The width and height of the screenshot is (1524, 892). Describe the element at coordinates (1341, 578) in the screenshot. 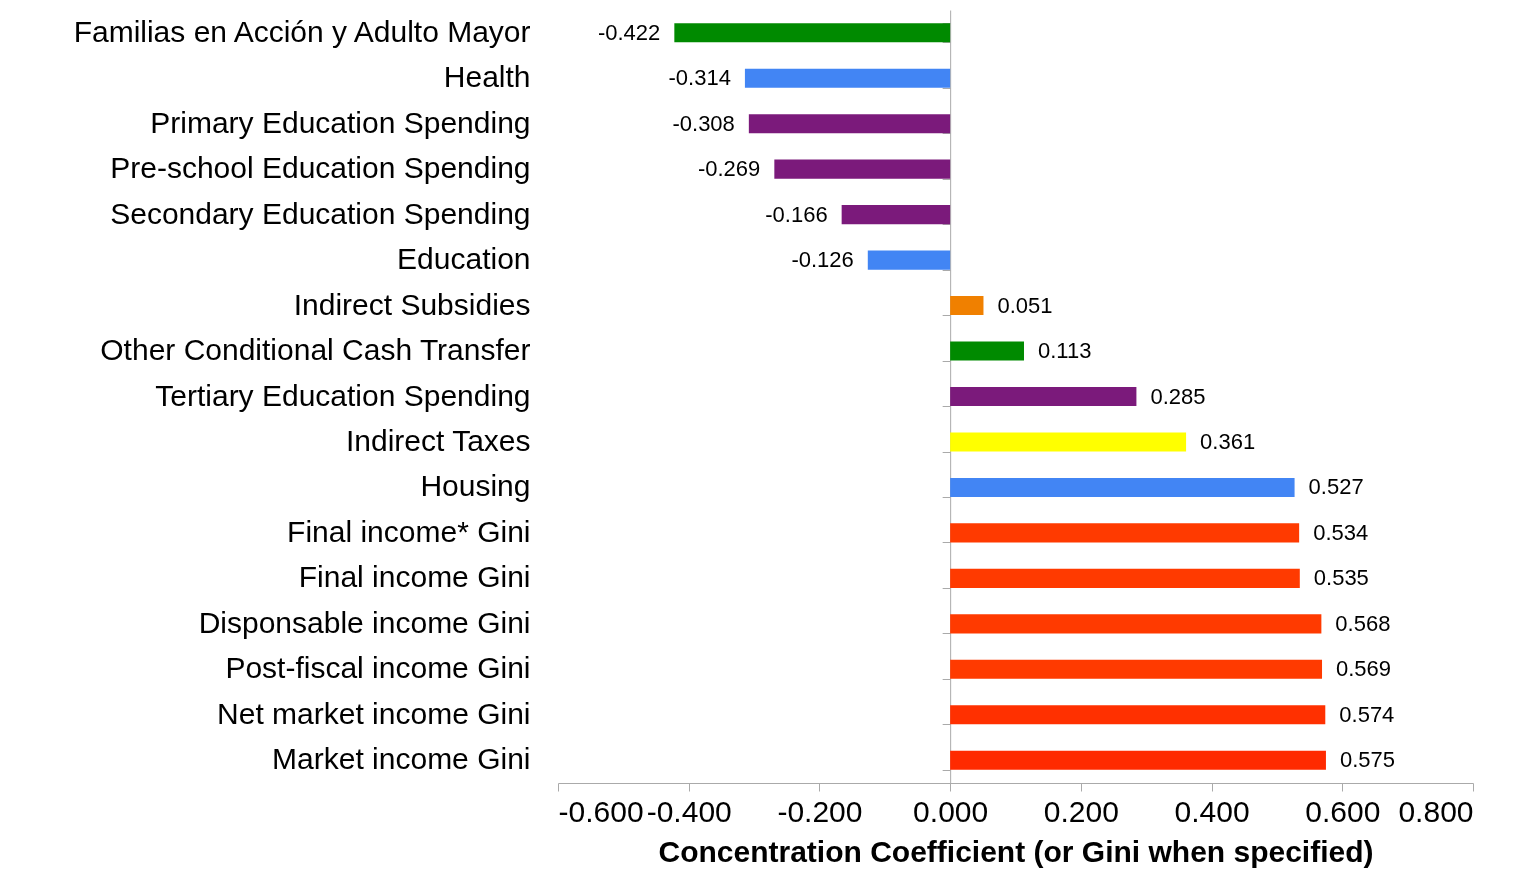

I see `data-label: 0.535` at that location.